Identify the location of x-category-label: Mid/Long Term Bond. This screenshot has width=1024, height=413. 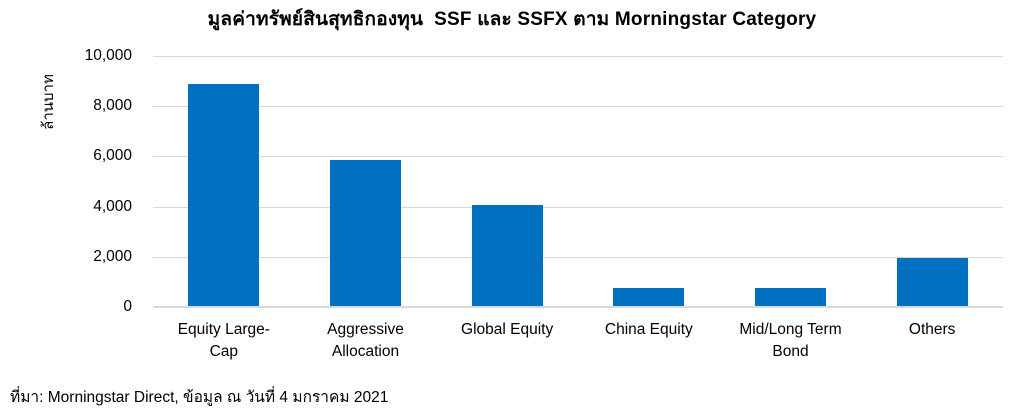
(790, 340).